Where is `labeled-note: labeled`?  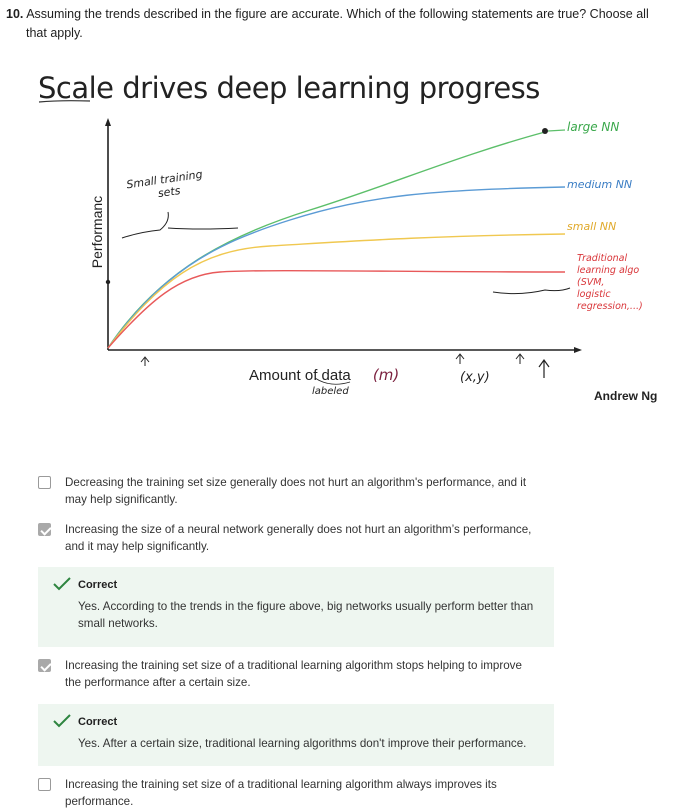 labeled-note: labeled is located at coordinates (330, 391).